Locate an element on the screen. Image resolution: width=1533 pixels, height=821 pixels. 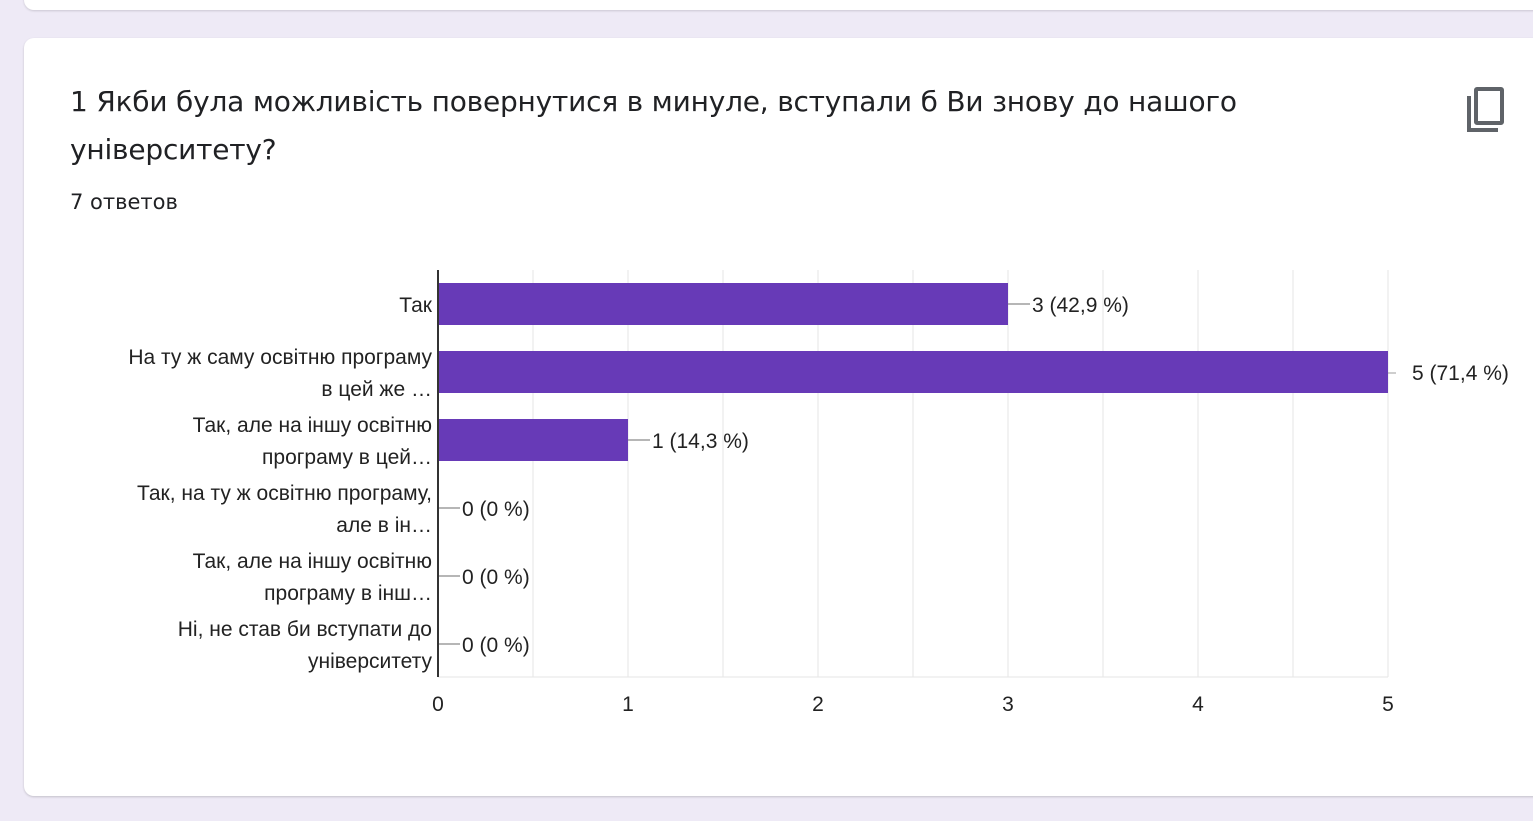
x-tick-label: 2 is located at coordinates (818, 704).